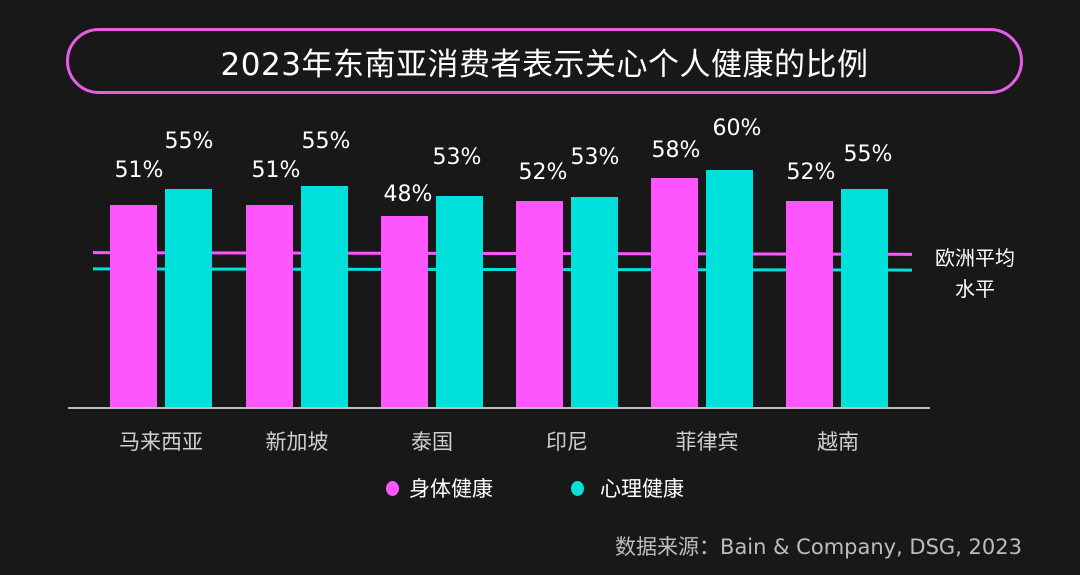 This screenshot has width=1080, height=575. What do you see at coordinates (975, 289) in the screenshot?
I see `europe-avg-label-line2: 水平` at bounding box center [975, 289].